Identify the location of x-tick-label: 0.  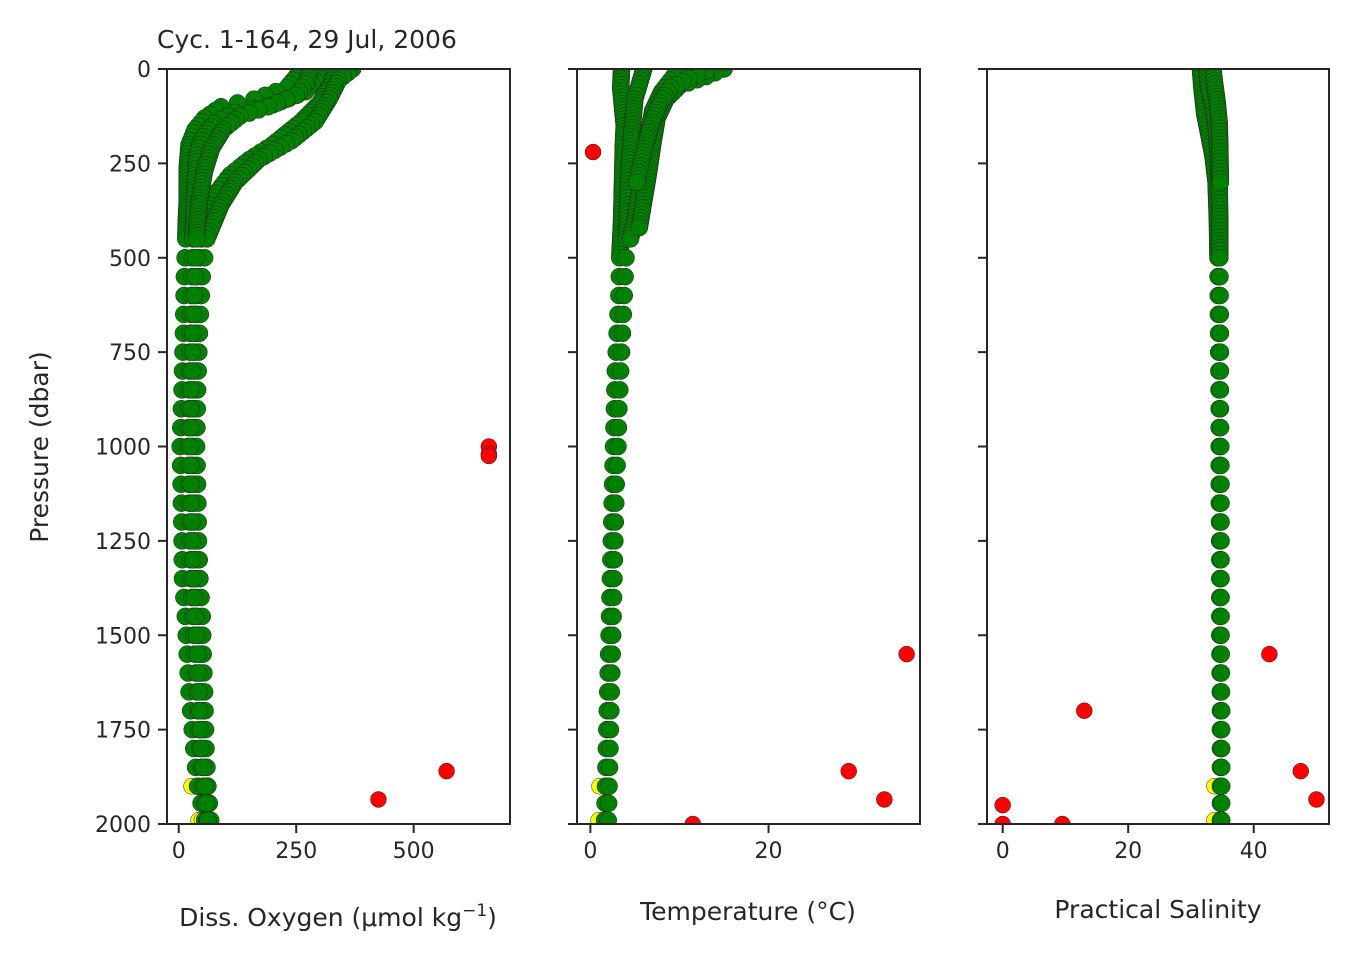
(1003, 851).